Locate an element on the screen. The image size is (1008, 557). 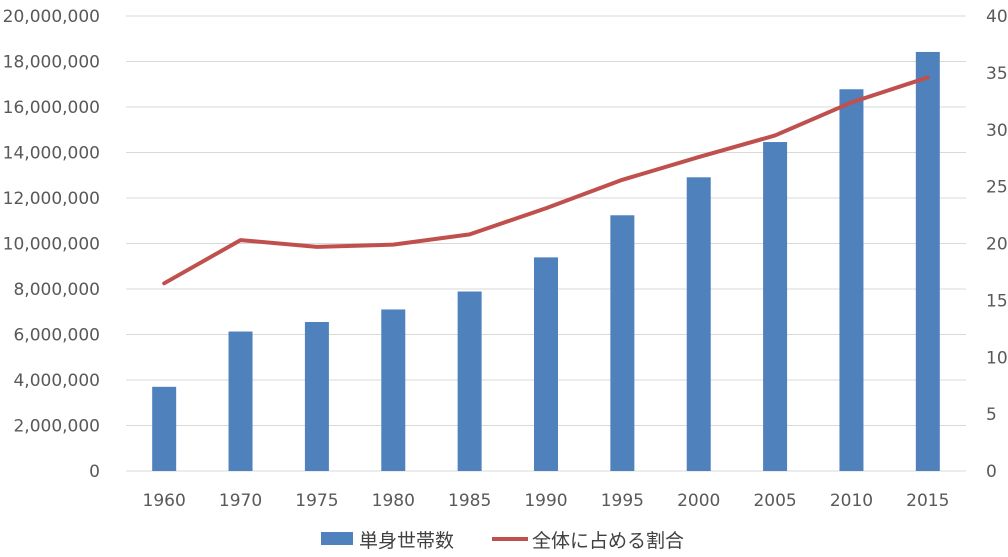
x-tick-label: 1985 is located at coordinates (469, 501).